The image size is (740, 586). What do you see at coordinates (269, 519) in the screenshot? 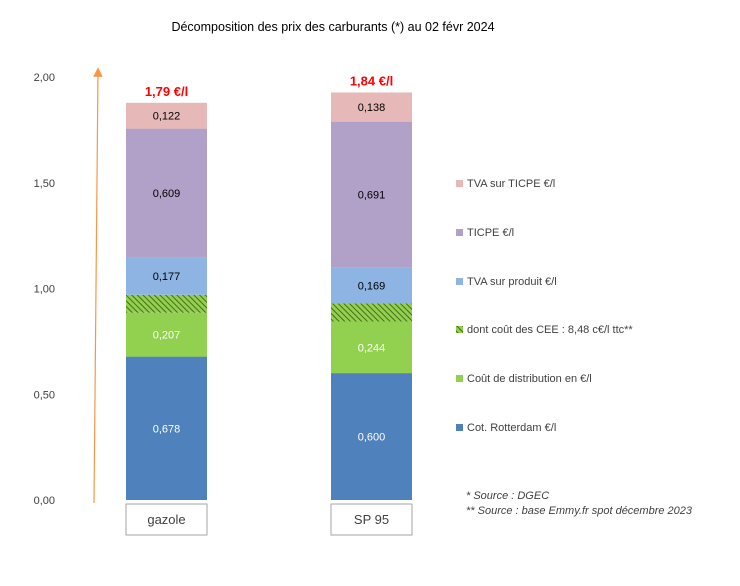
I see `category-labels: gazole SP 95` at bounding box center [269, 519].